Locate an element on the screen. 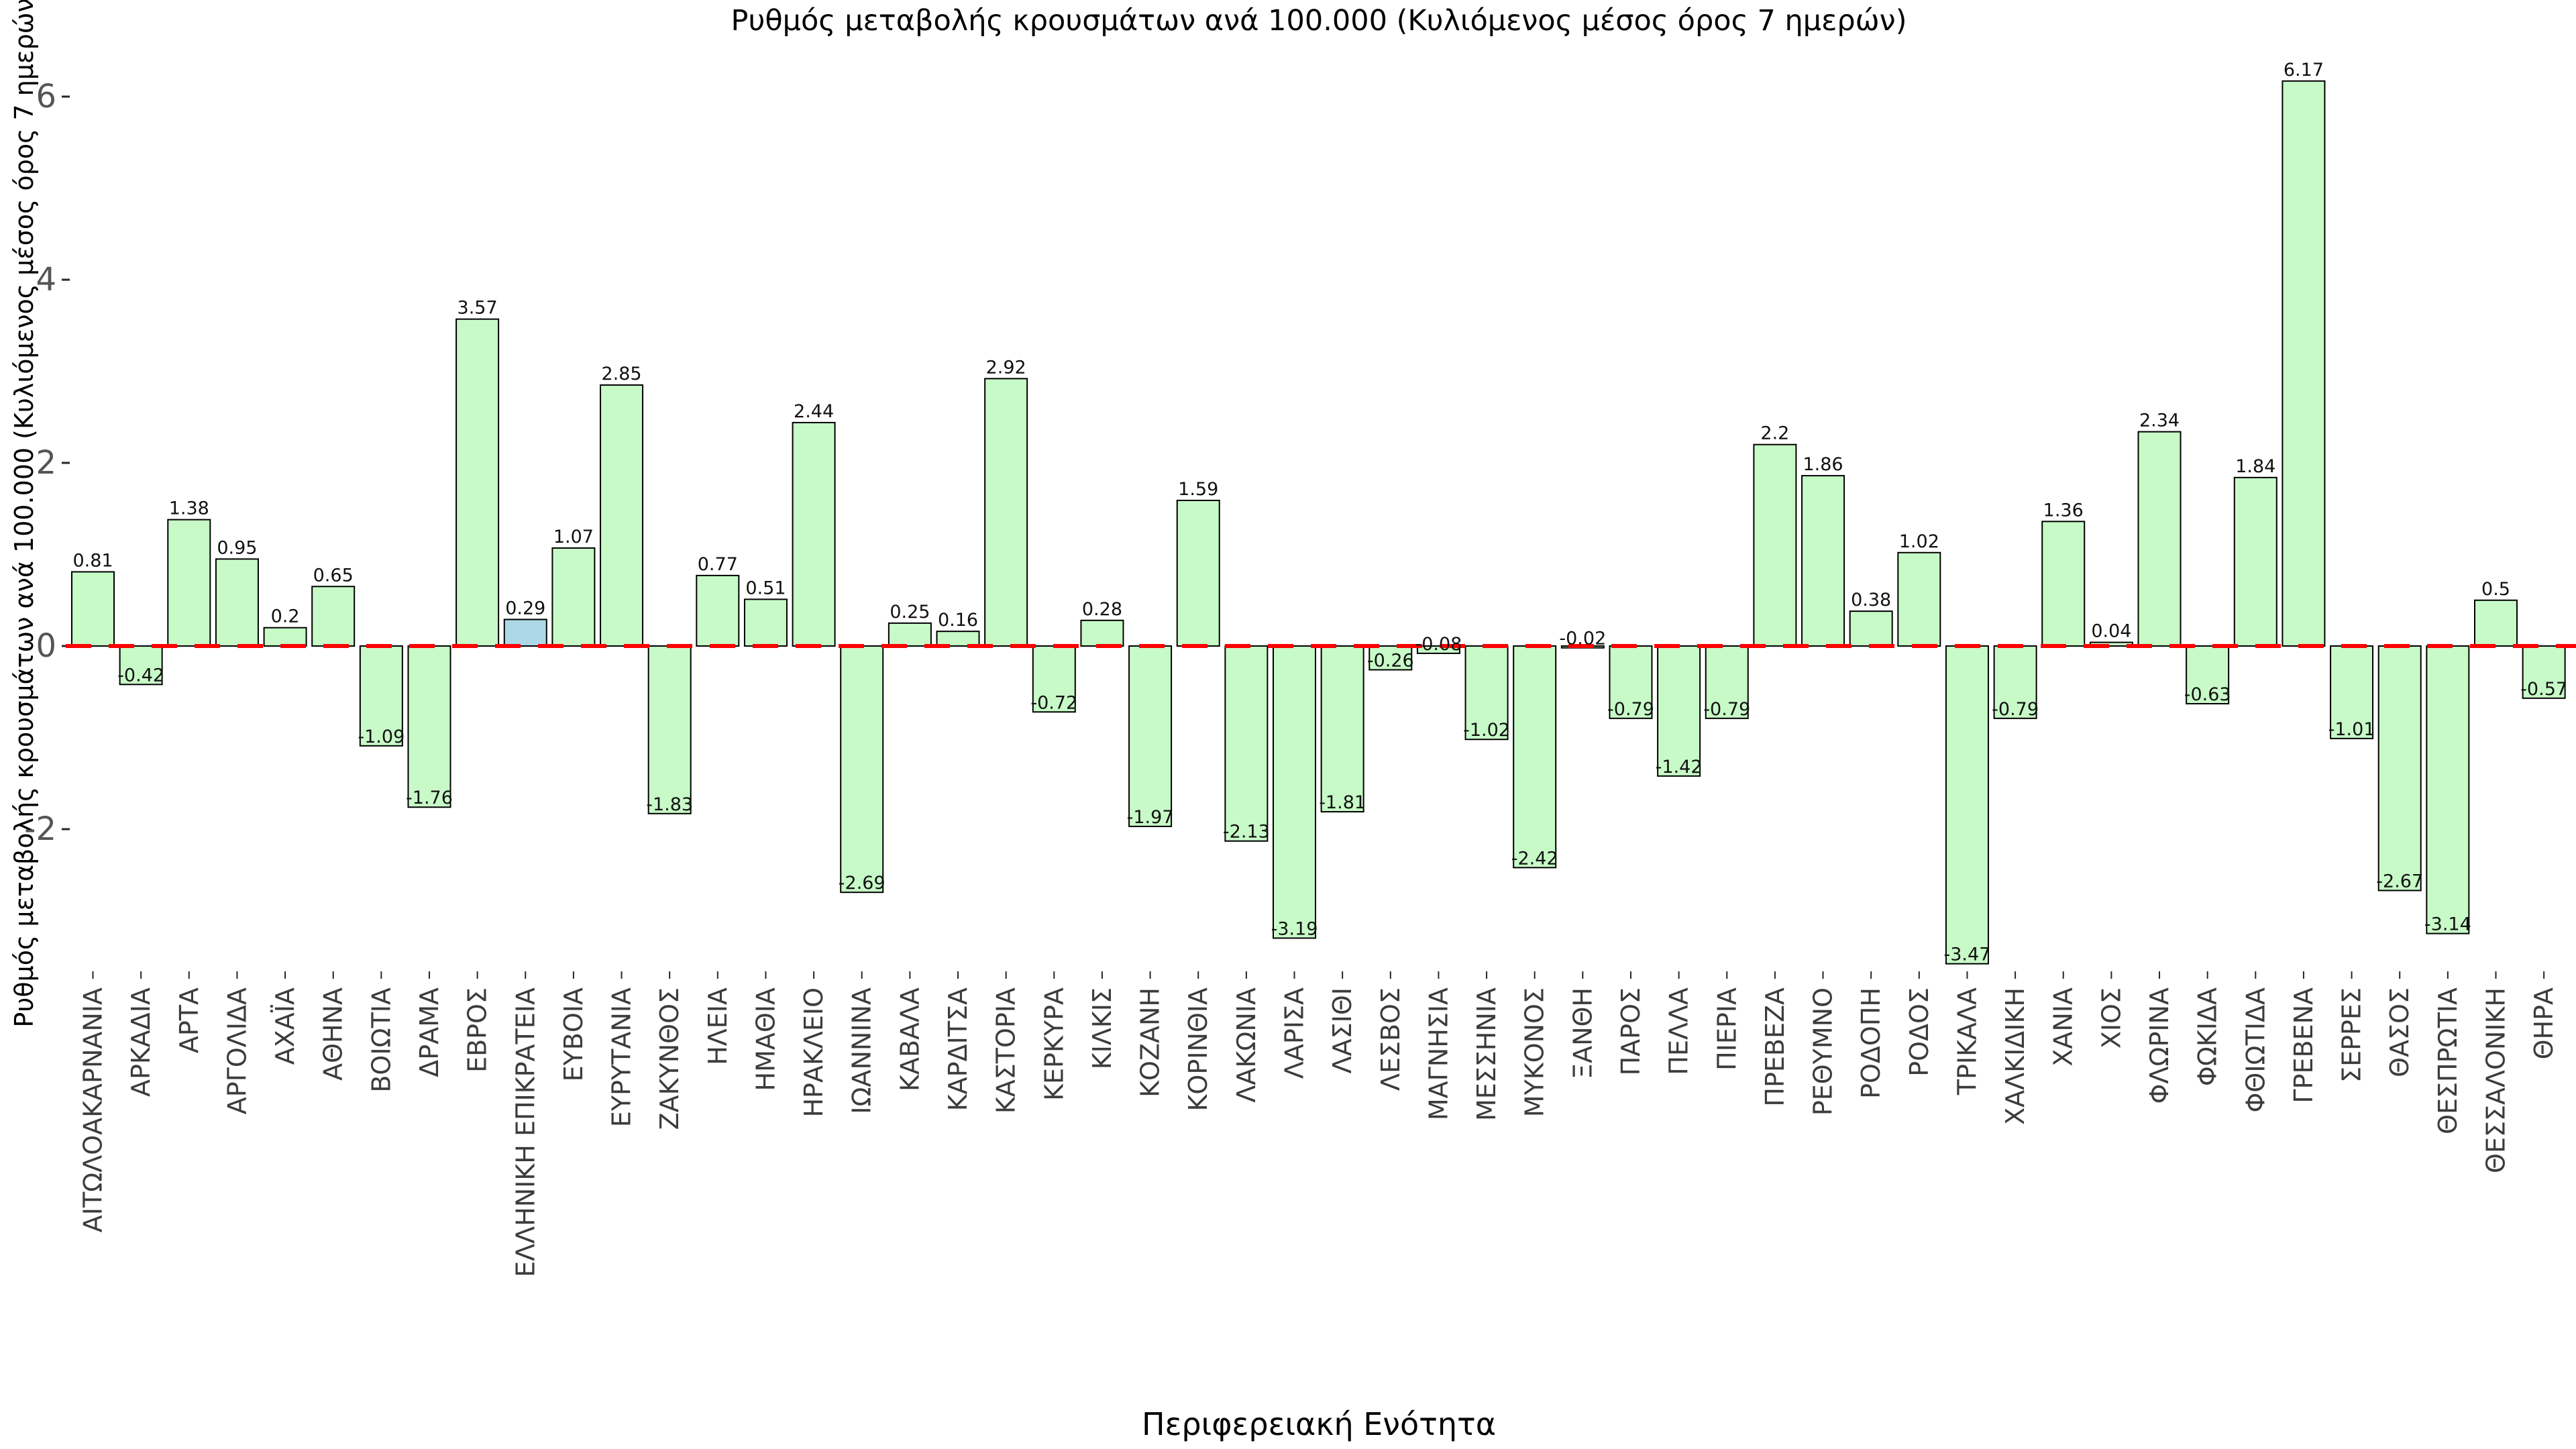  bar-value-label: 1.86 is located at coordinates (1823, 464).